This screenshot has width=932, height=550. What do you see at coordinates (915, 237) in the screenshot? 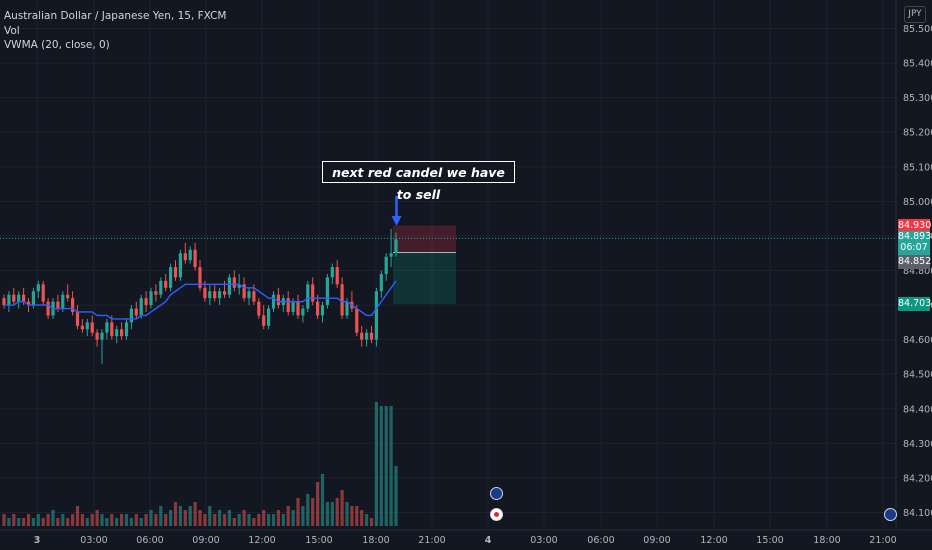
I see `last-price-value: 84.893` at bounding box center [915, 237].